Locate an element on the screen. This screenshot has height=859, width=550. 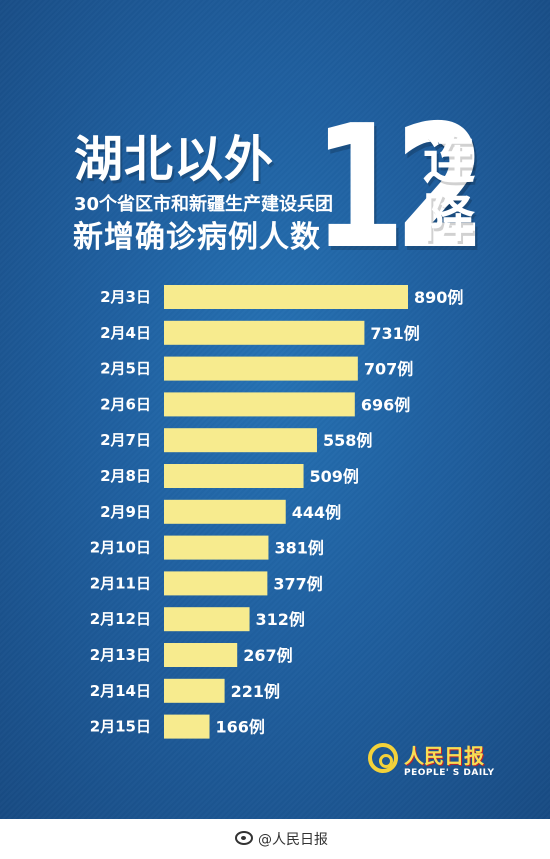
value-label: 696例 is located at coordinates (385, 404).